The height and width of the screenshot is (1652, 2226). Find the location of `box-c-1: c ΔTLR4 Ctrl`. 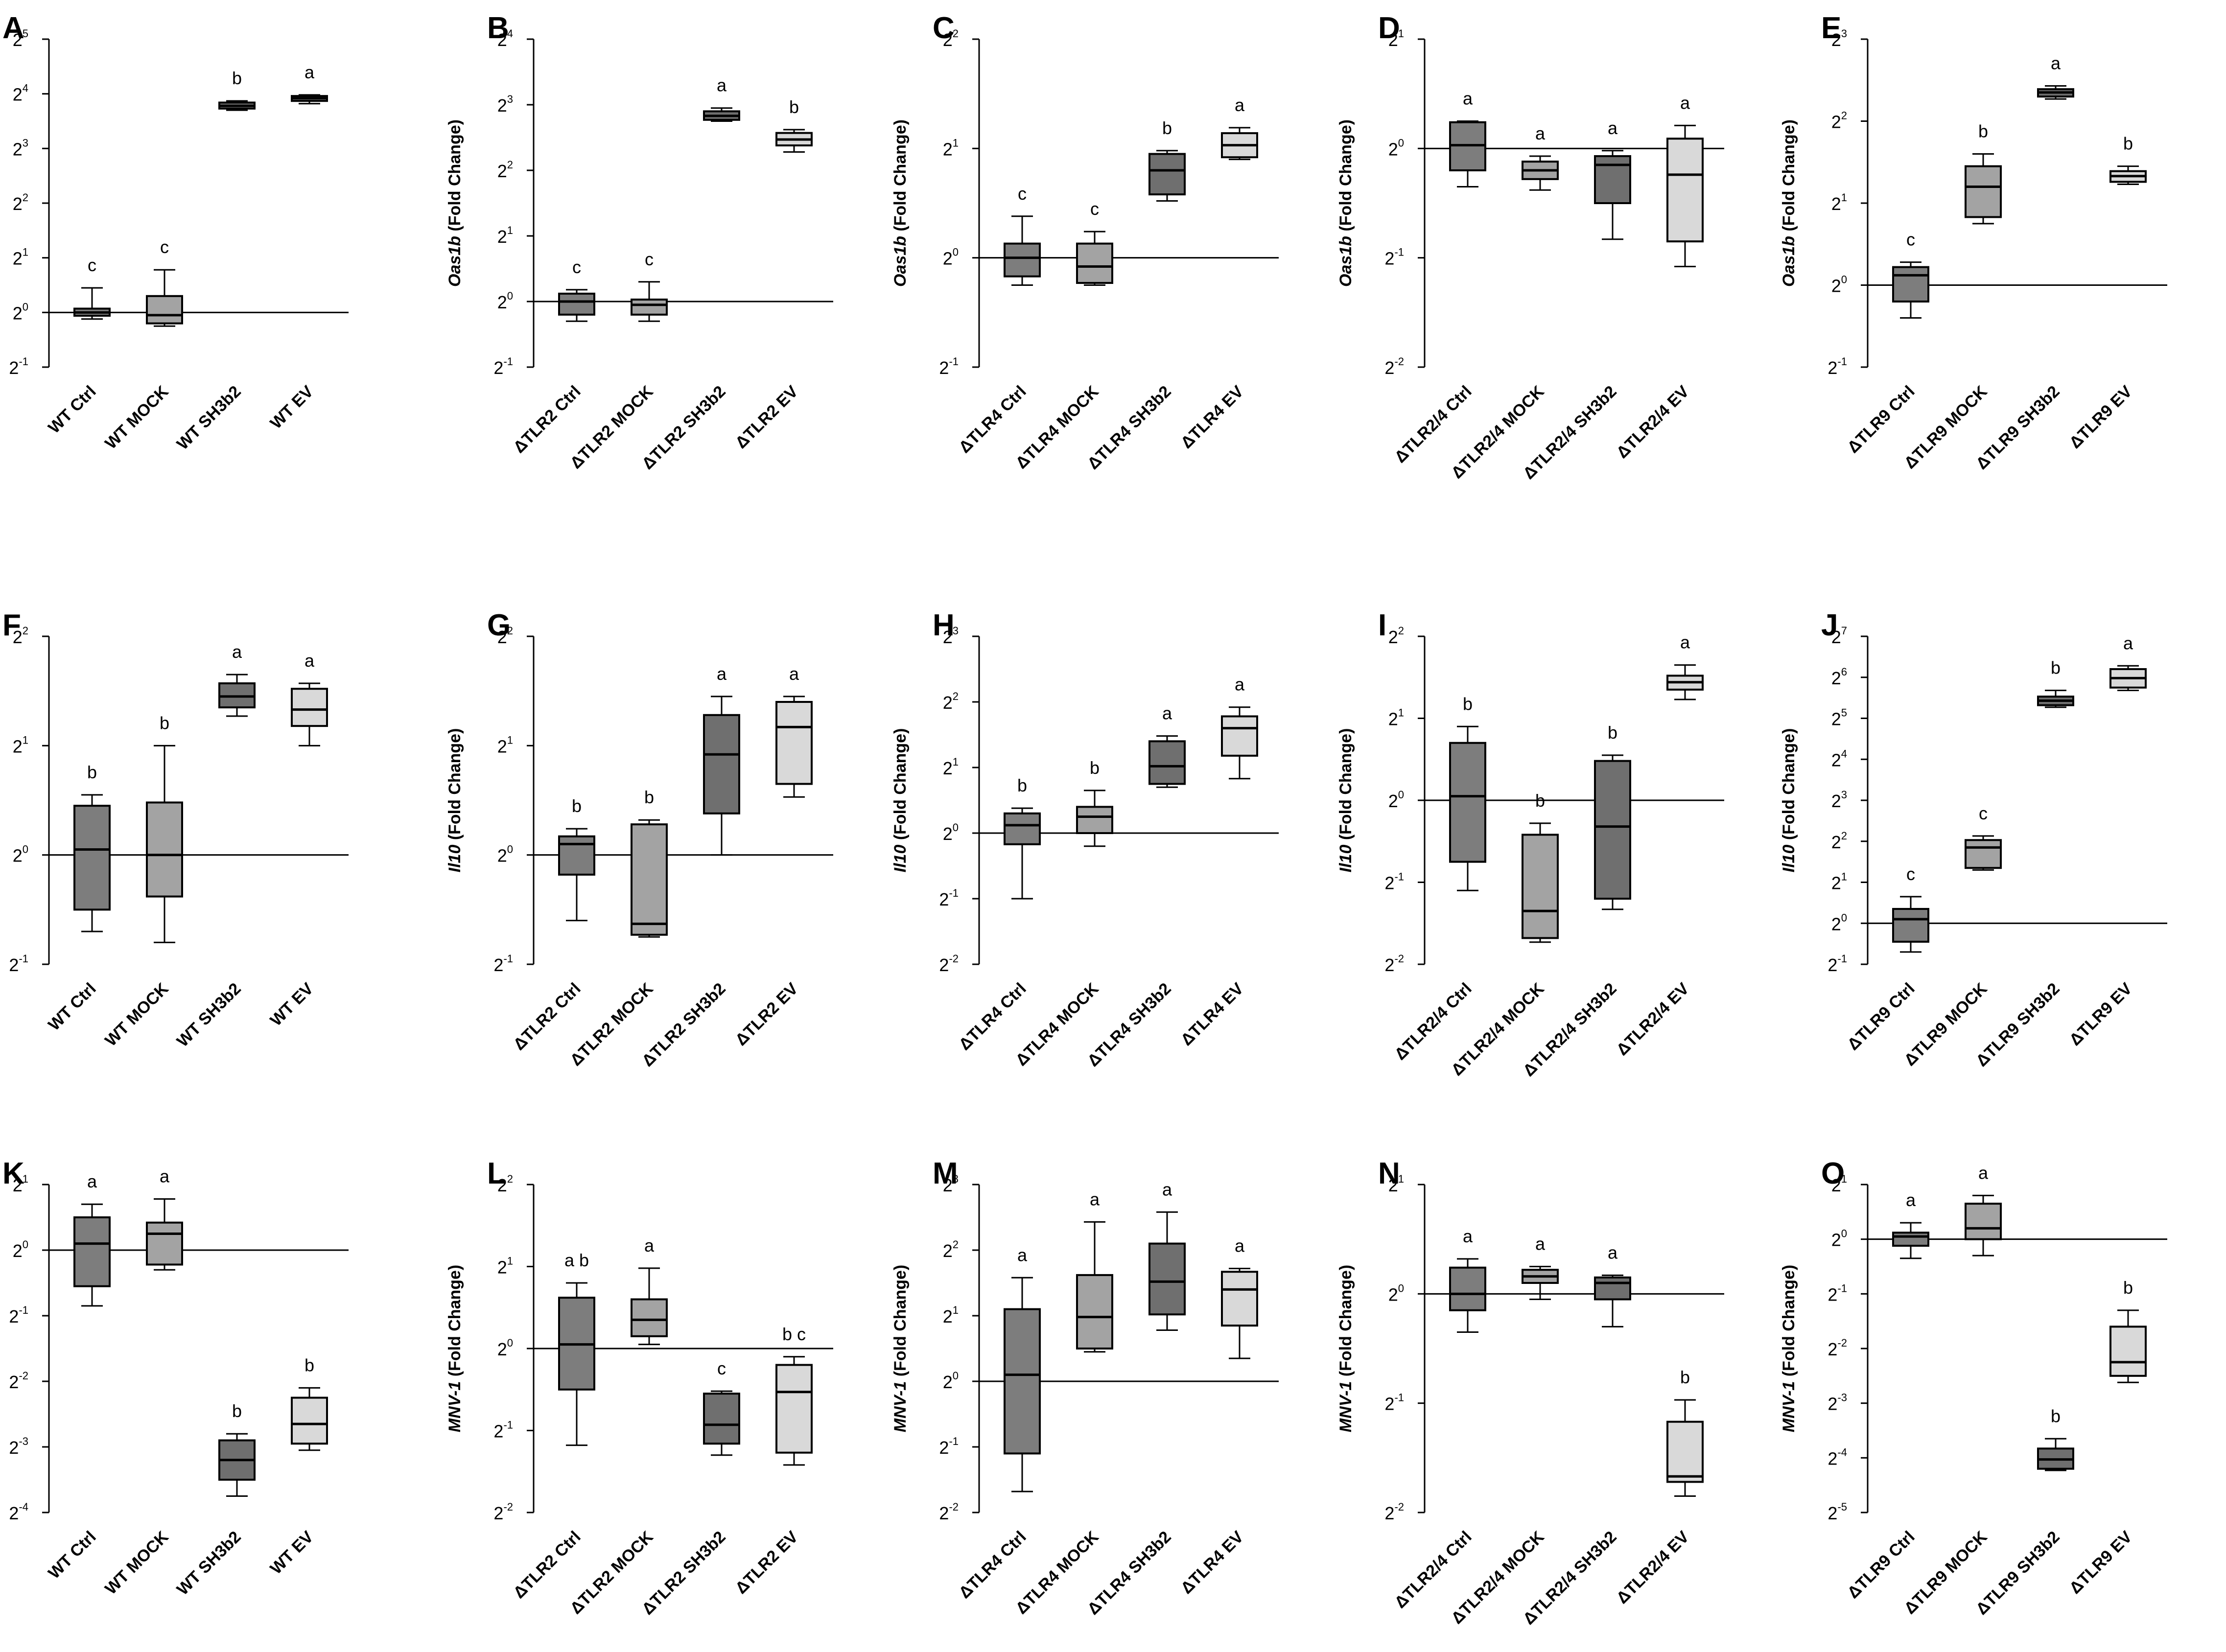

box-c-1: c ΔTLR4 Ctrl is located at coordinates (998, 320).